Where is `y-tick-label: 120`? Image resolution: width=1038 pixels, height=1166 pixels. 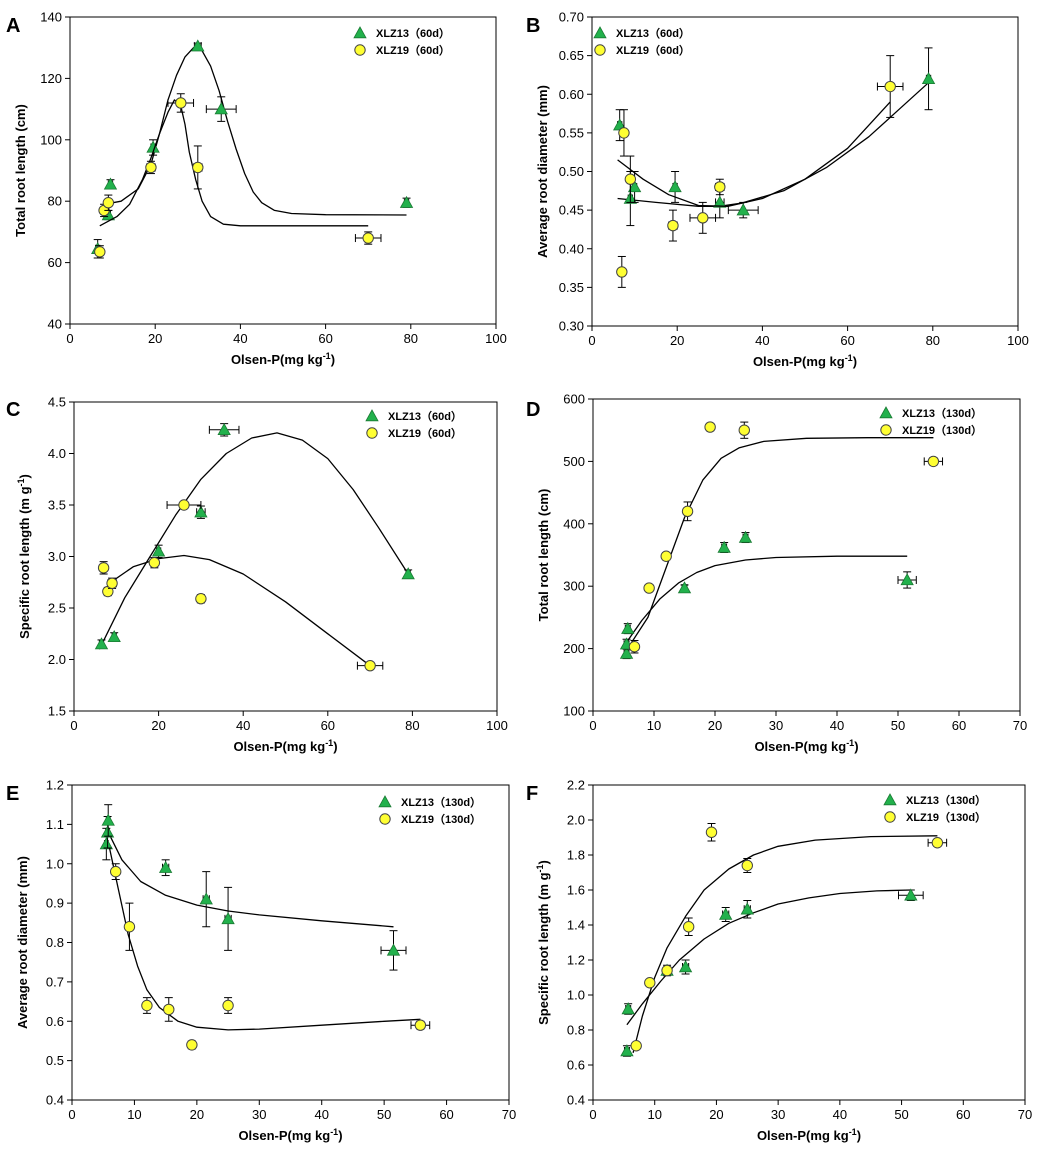
y-tick-label: 120 is located at coordinates (51, 78).